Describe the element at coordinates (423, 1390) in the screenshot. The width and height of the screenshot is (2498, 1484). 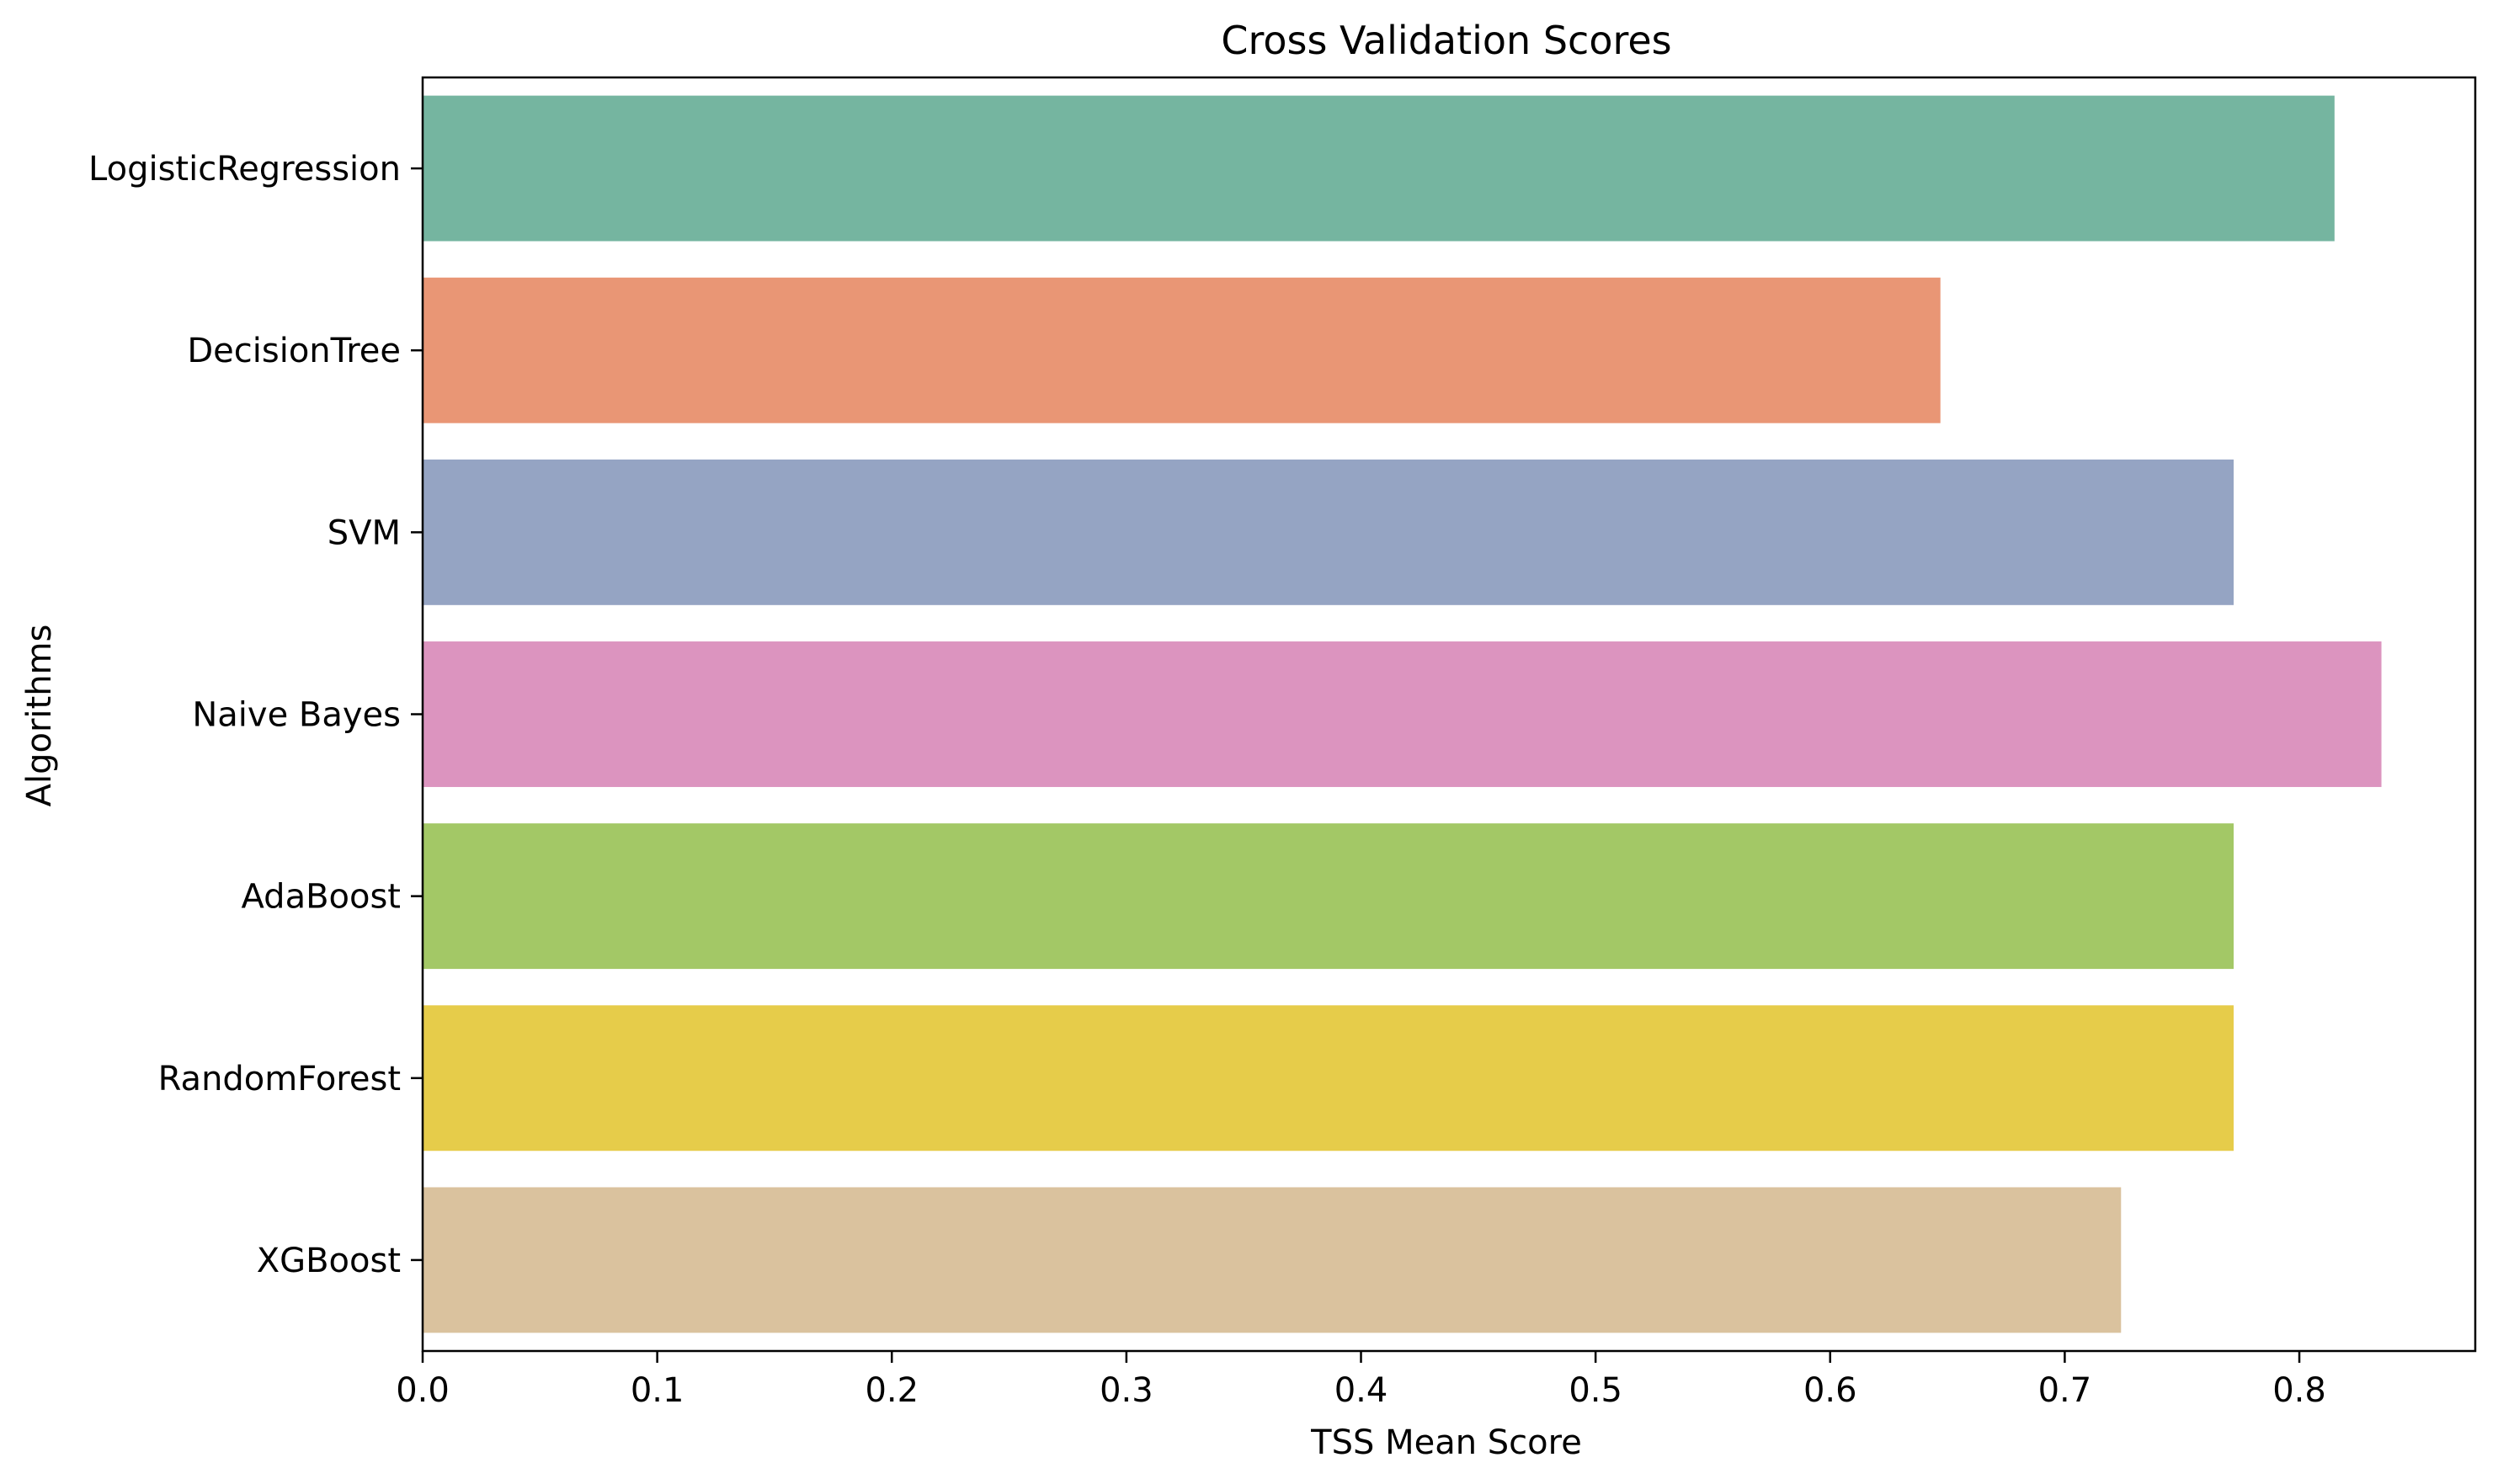
I see `x-tick-label: 0.0` at that location.